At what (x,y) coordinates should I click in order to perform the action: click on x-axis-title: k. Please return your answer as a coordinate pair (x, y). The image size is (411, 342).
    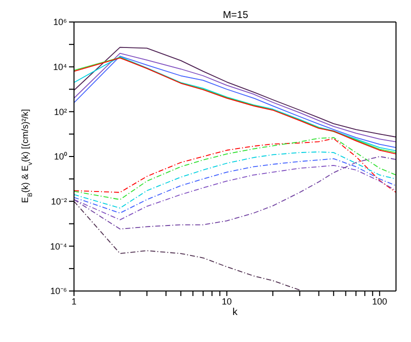
    Looking at the image, I should click on (235, 312).